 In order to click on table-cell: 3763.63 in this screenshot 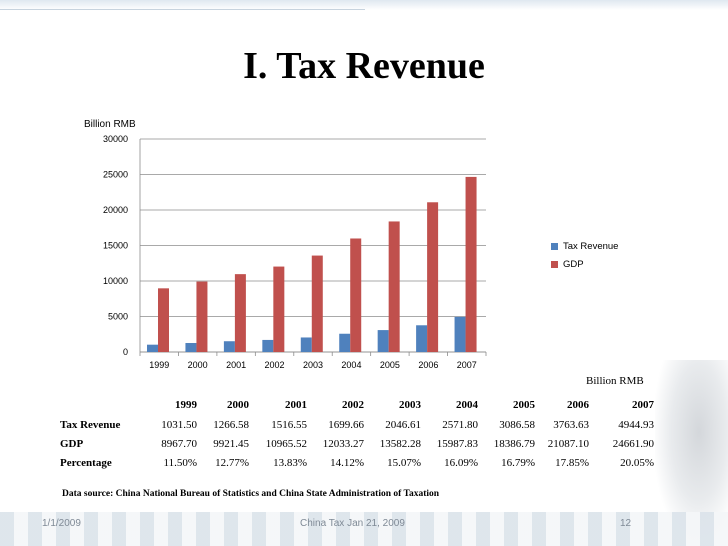, I will do `click(571, 424)`.